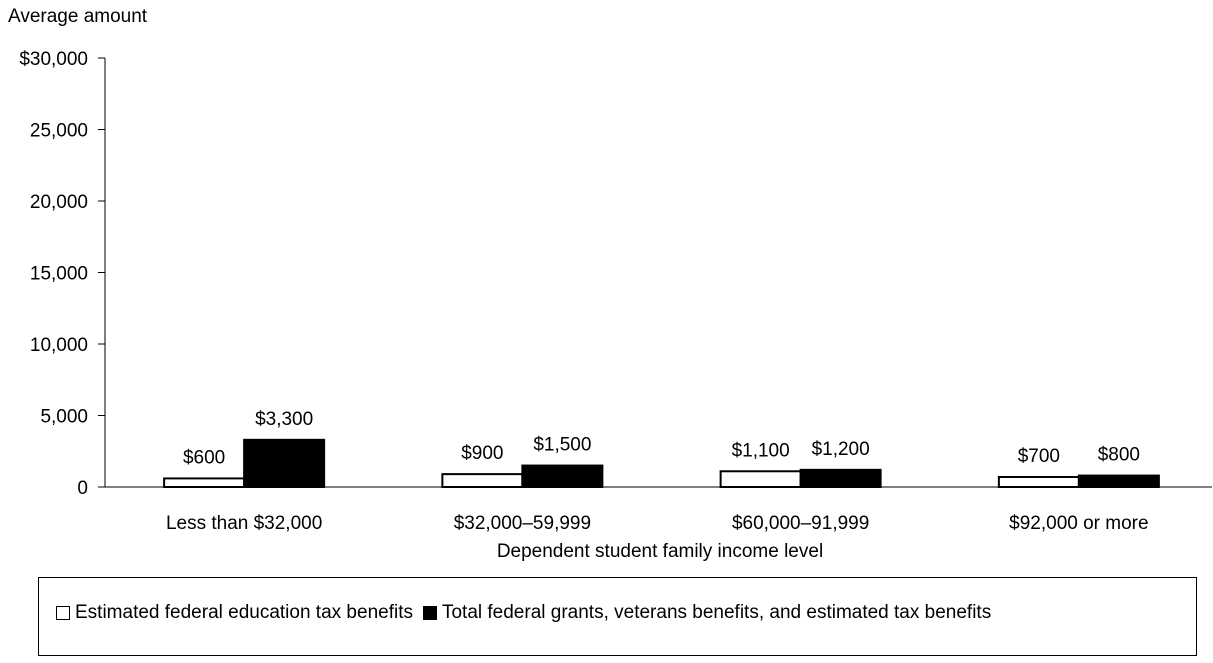 This screenshot has height=663, width=1213. Describe the element at coordinates (800, 523) in the screenshot. I see `x-tick-label: $60,000–91,999` at that location.